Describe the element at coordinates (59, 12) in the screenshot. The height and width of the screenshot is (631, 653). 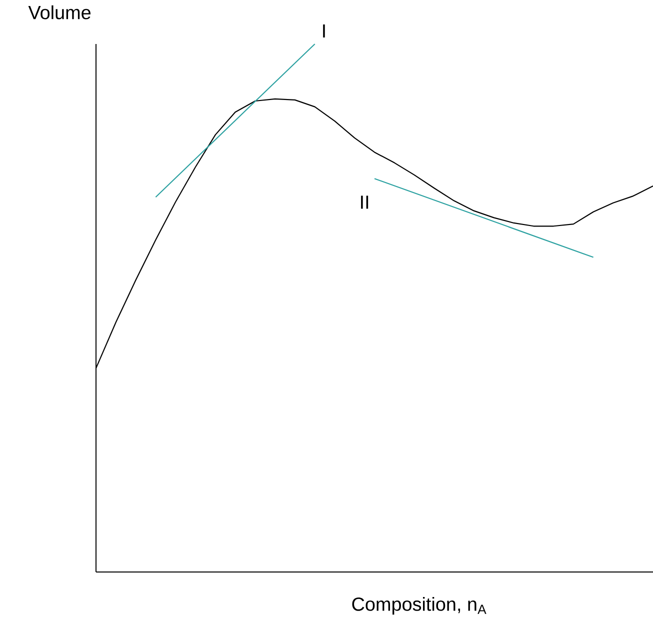
I see `y-axis-title: Volume` at that location.